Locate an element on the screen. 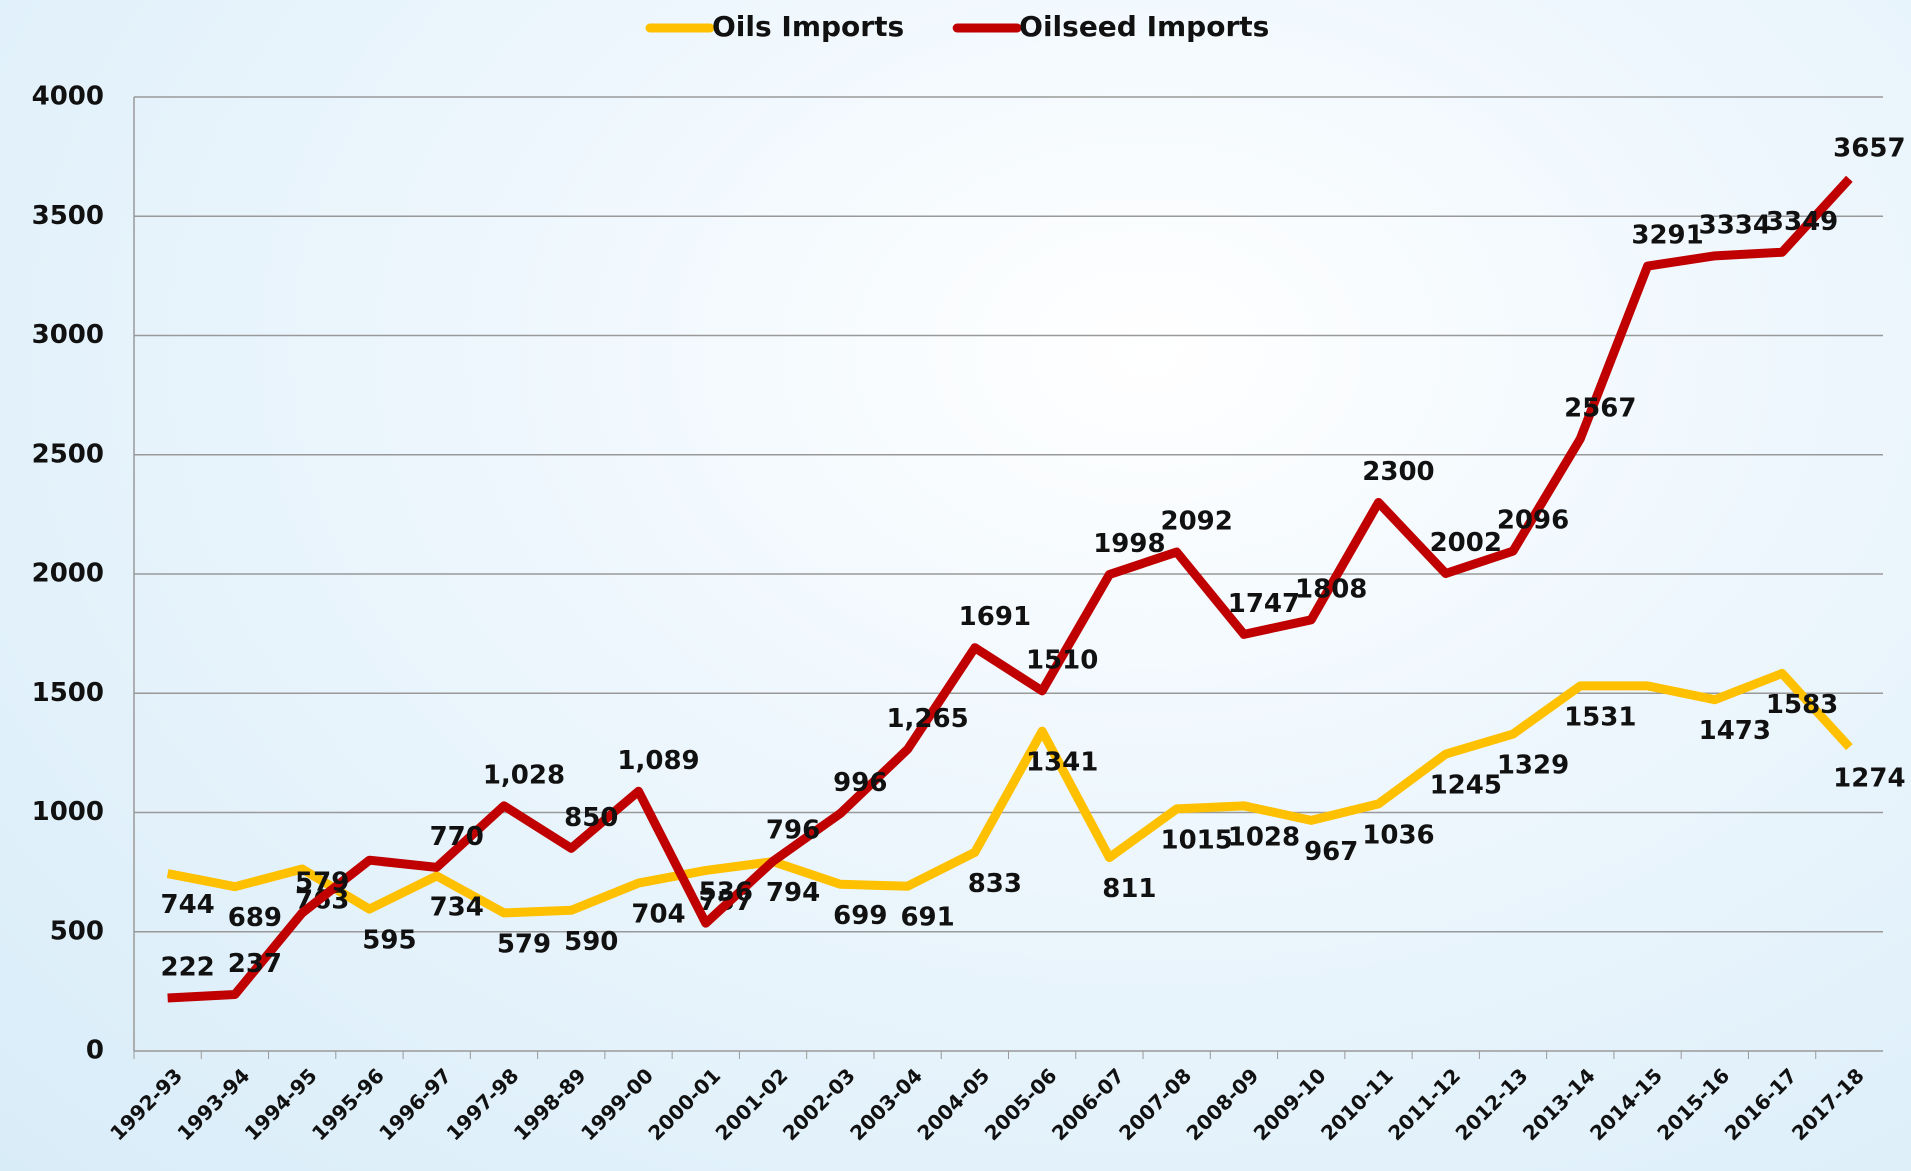 The width and height of the screenshot is (1911, 1171). data-label: 1274 is located at coordinates (1869, 779).